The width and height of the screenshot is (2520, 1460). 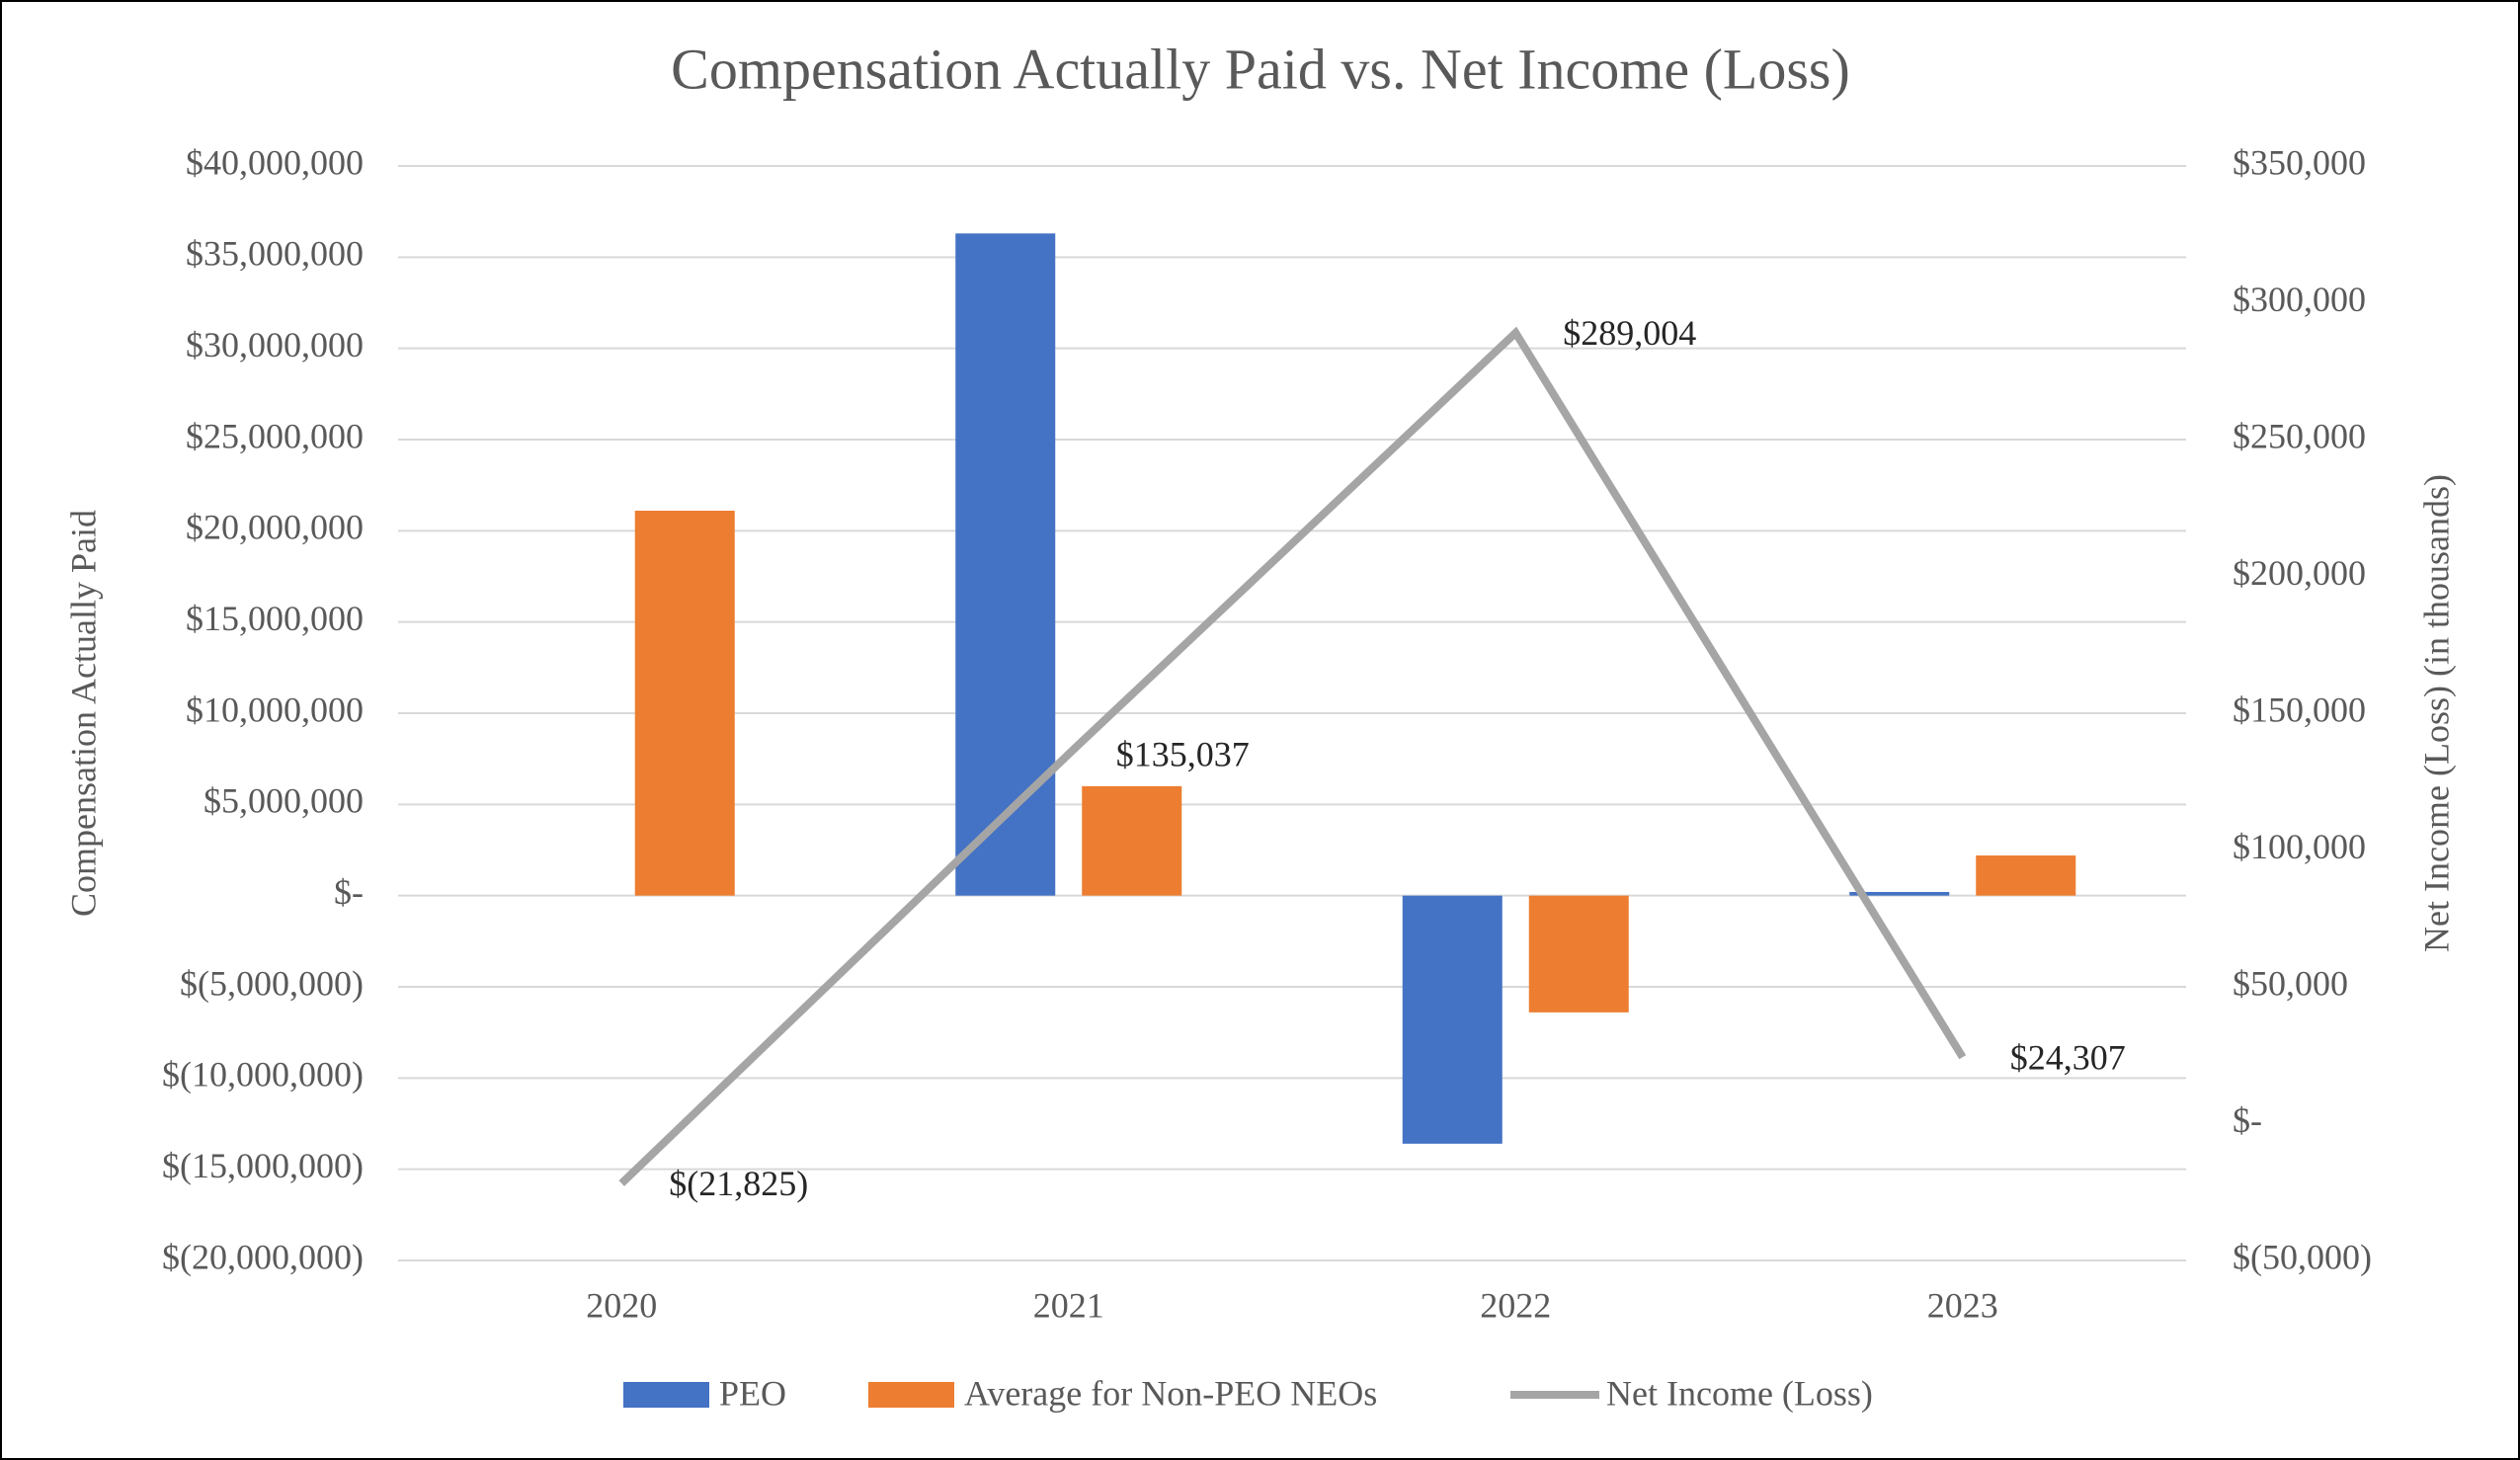 What do you see at coordinates (2290, 983) in the screenshot?
I see `y2-tick-label: $50,000` at bounding box center [2290, 983].